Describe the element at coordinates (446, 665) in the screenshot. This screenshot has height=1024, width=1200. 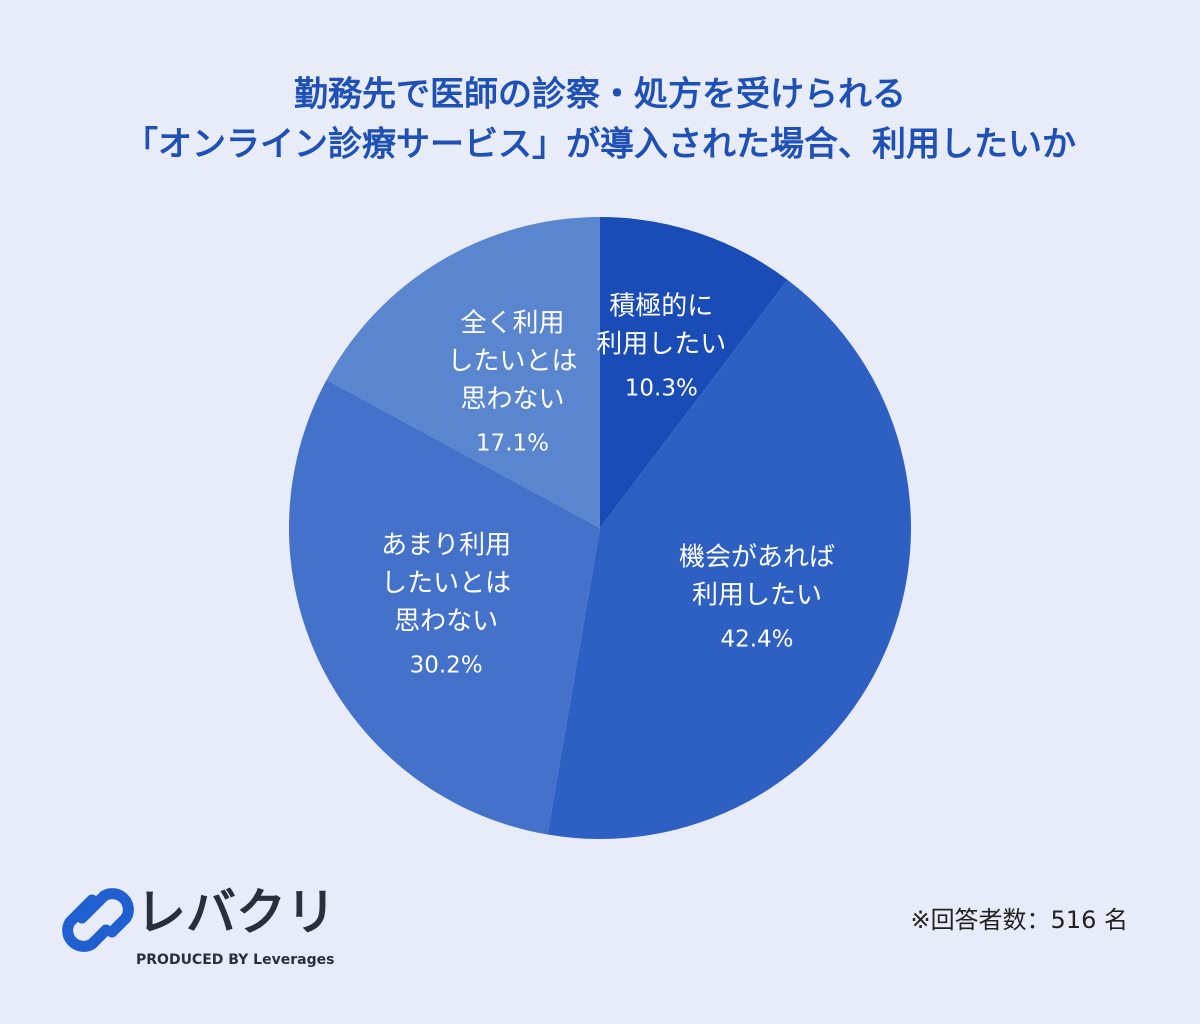
I see `value-label: 30.2%` at that location.